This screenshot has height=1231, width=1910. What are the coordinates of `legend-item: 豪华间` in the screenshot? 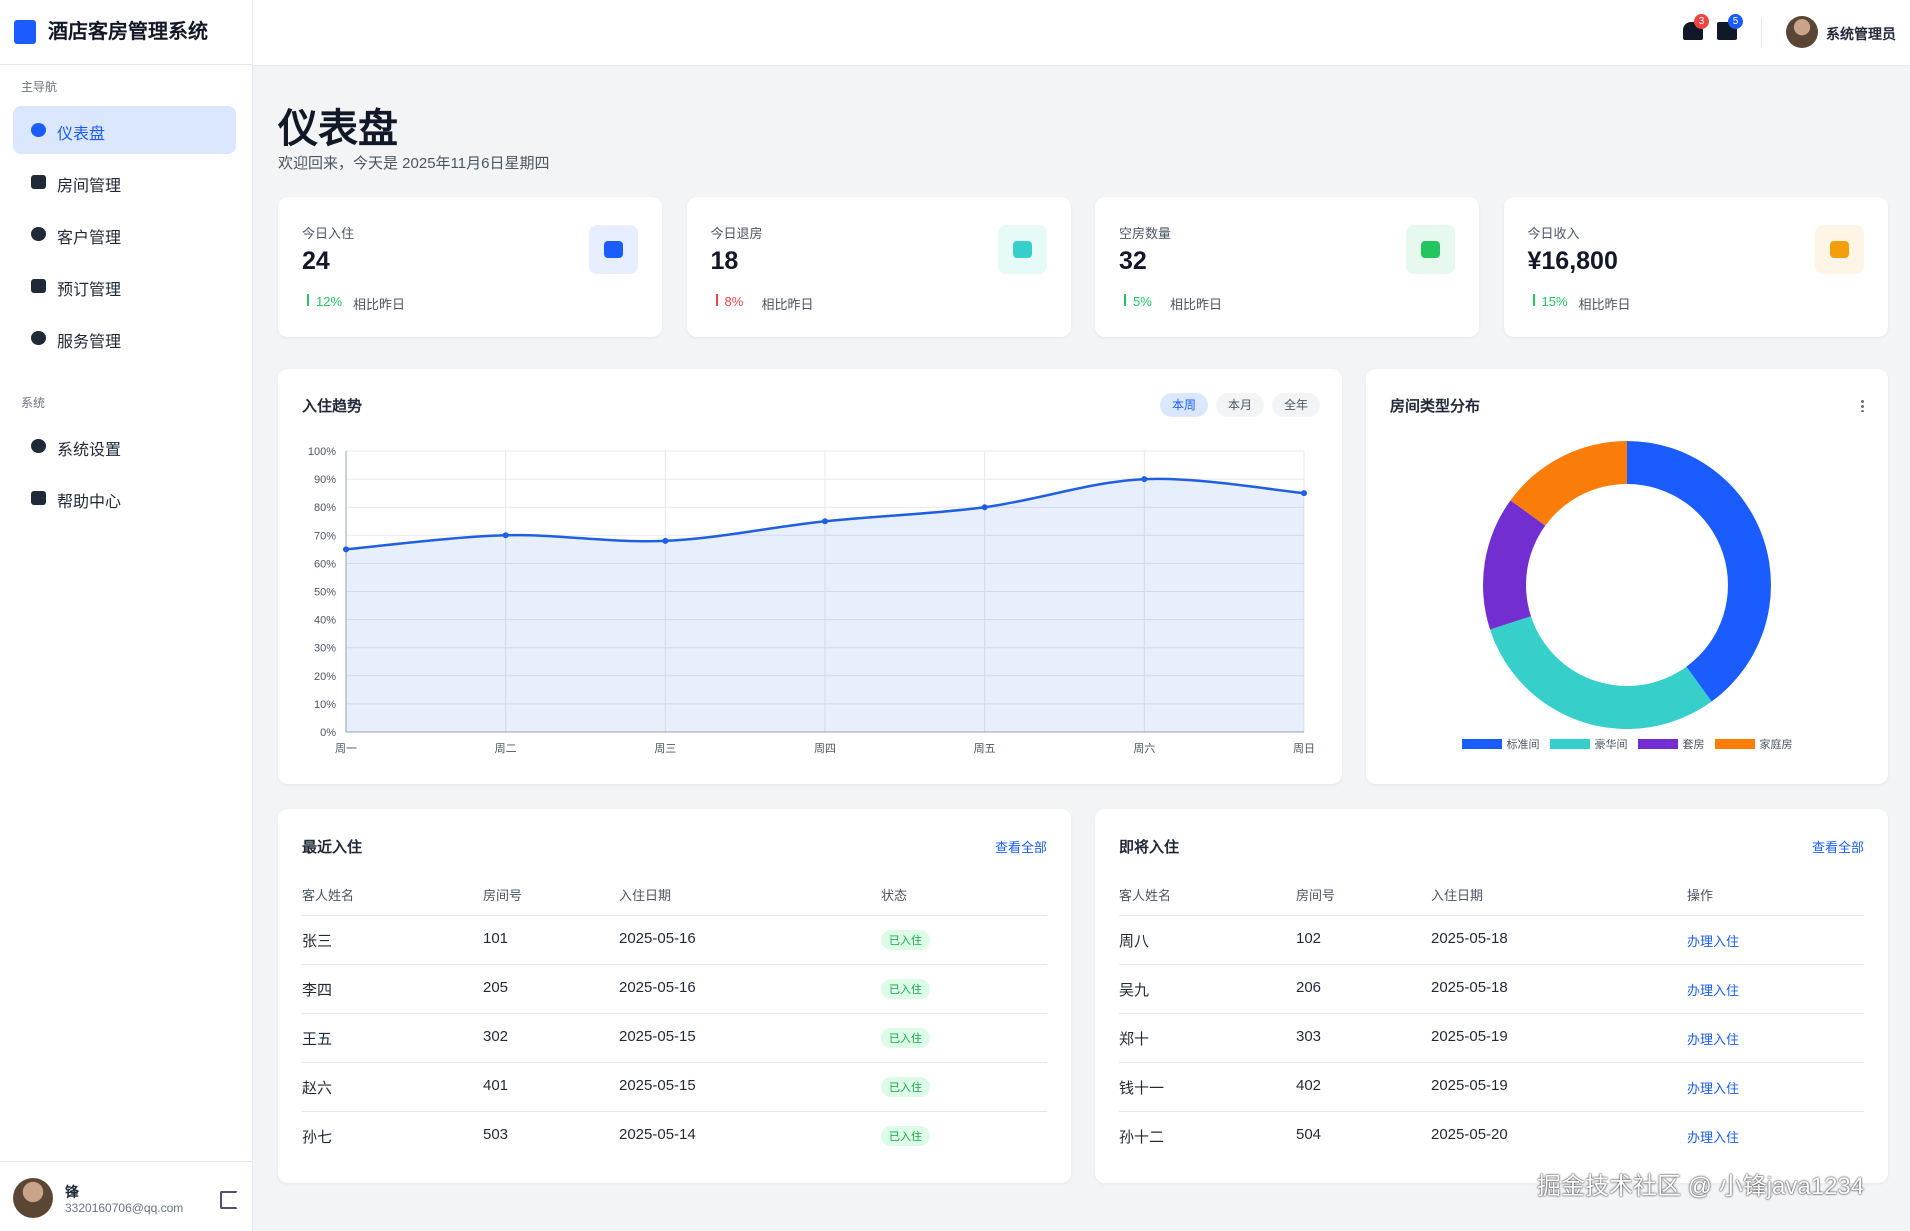 It's located at (1588, 744).